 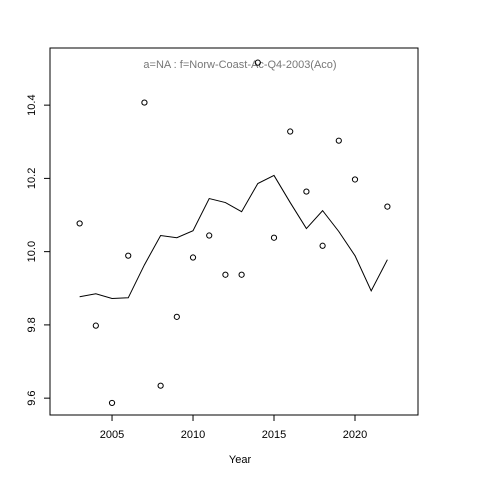 What do you see at coordinates (239, 65) in the screenshot?
I see `chart-title: a=NA : f=Norw-Coast-Ac-Q4-2003(Aco)` at bounding box center [239, 65].